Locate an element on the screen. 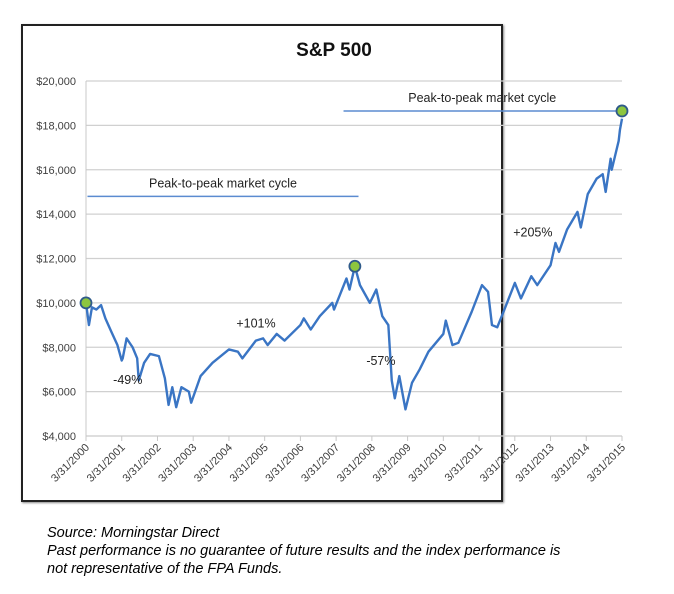 This screenshot has width=674, height=594. change-annotation: -57% is located at coordinates (380, 361).